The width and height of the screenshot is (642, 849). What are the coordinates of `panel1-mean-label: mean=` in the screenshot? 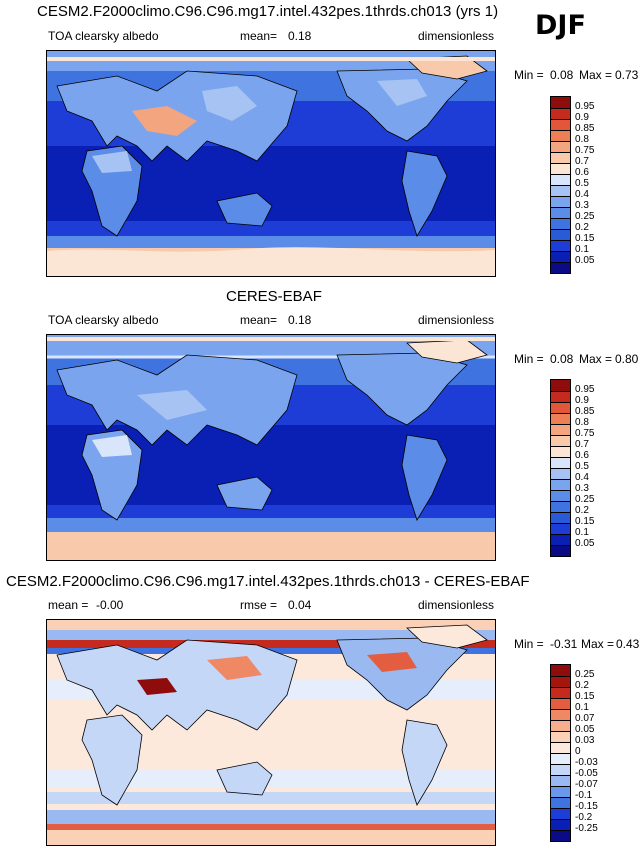 It's located at (259, 36).